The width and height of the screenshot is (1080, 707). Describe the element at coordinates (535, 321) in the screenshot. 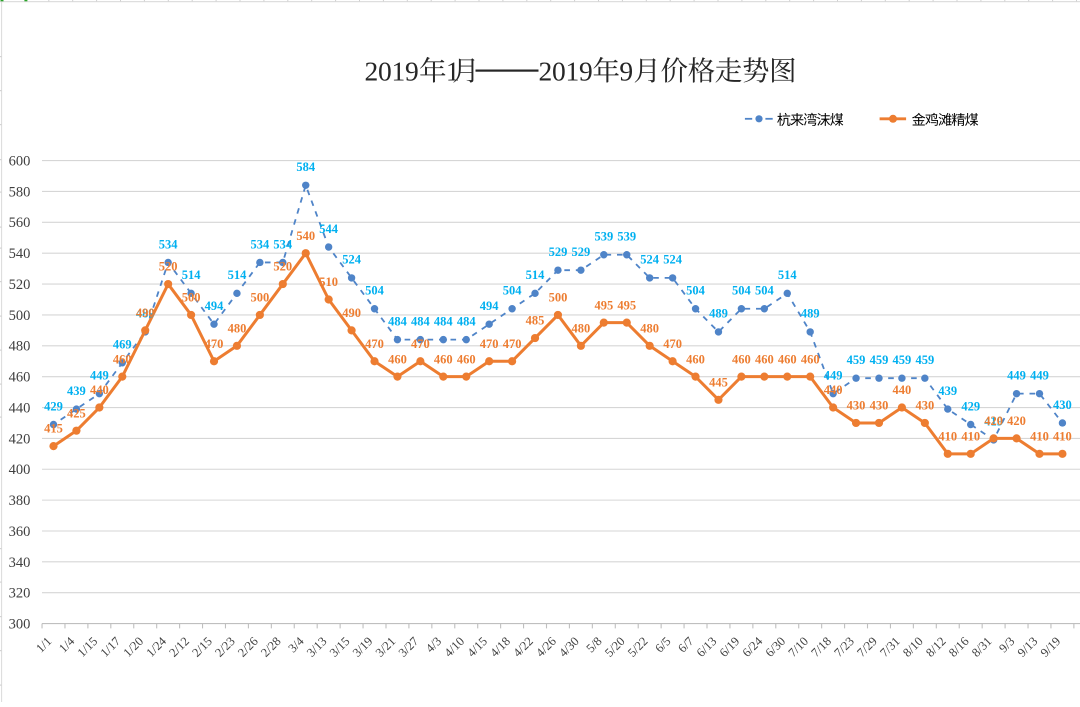

I see `svg-text: 485` at that location.